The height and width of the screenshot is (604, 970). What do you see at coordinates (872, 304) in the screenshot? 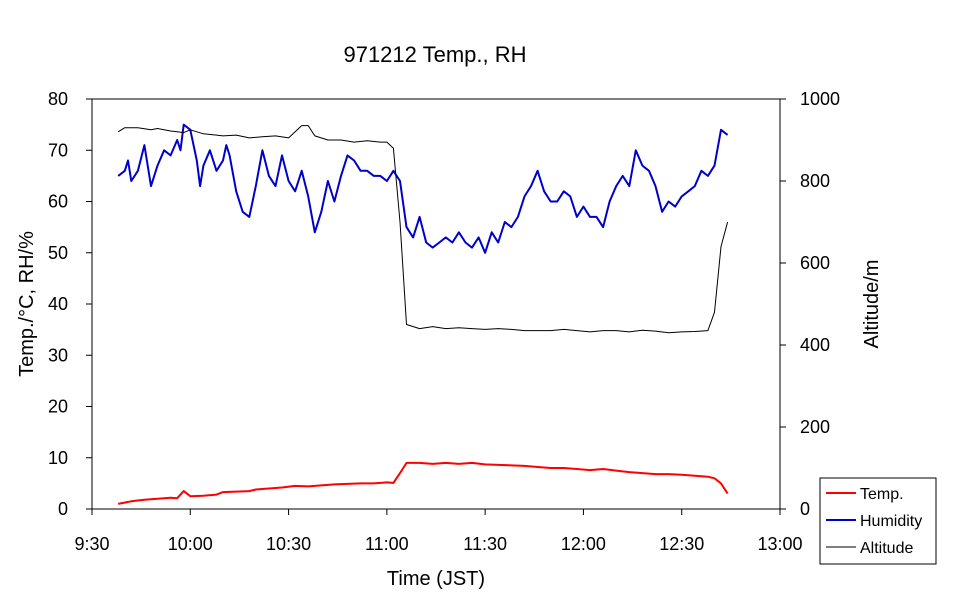
I see `y2-axis-label: Altitude/m` at bounding box center [872, 304].